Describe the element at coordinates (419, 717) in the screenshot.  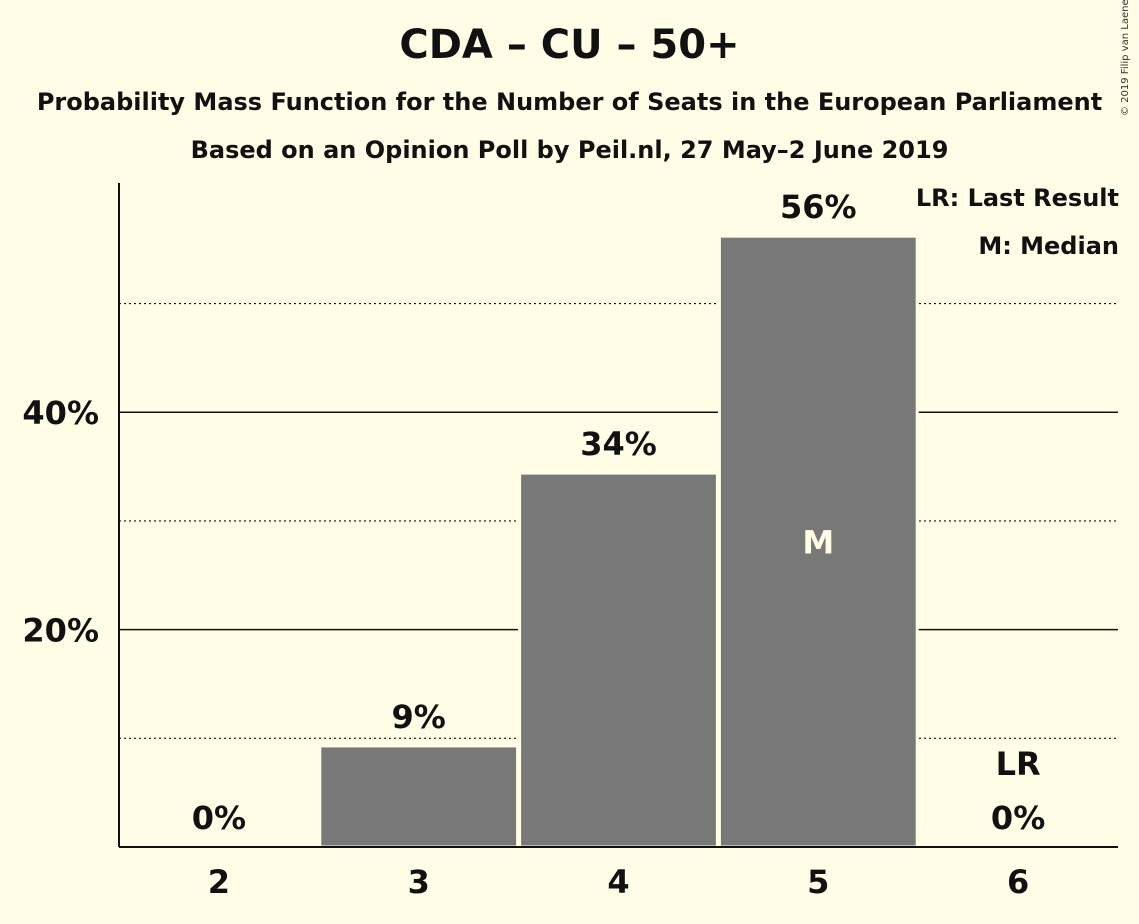
I see `bar-value-label: 9%` at that location.